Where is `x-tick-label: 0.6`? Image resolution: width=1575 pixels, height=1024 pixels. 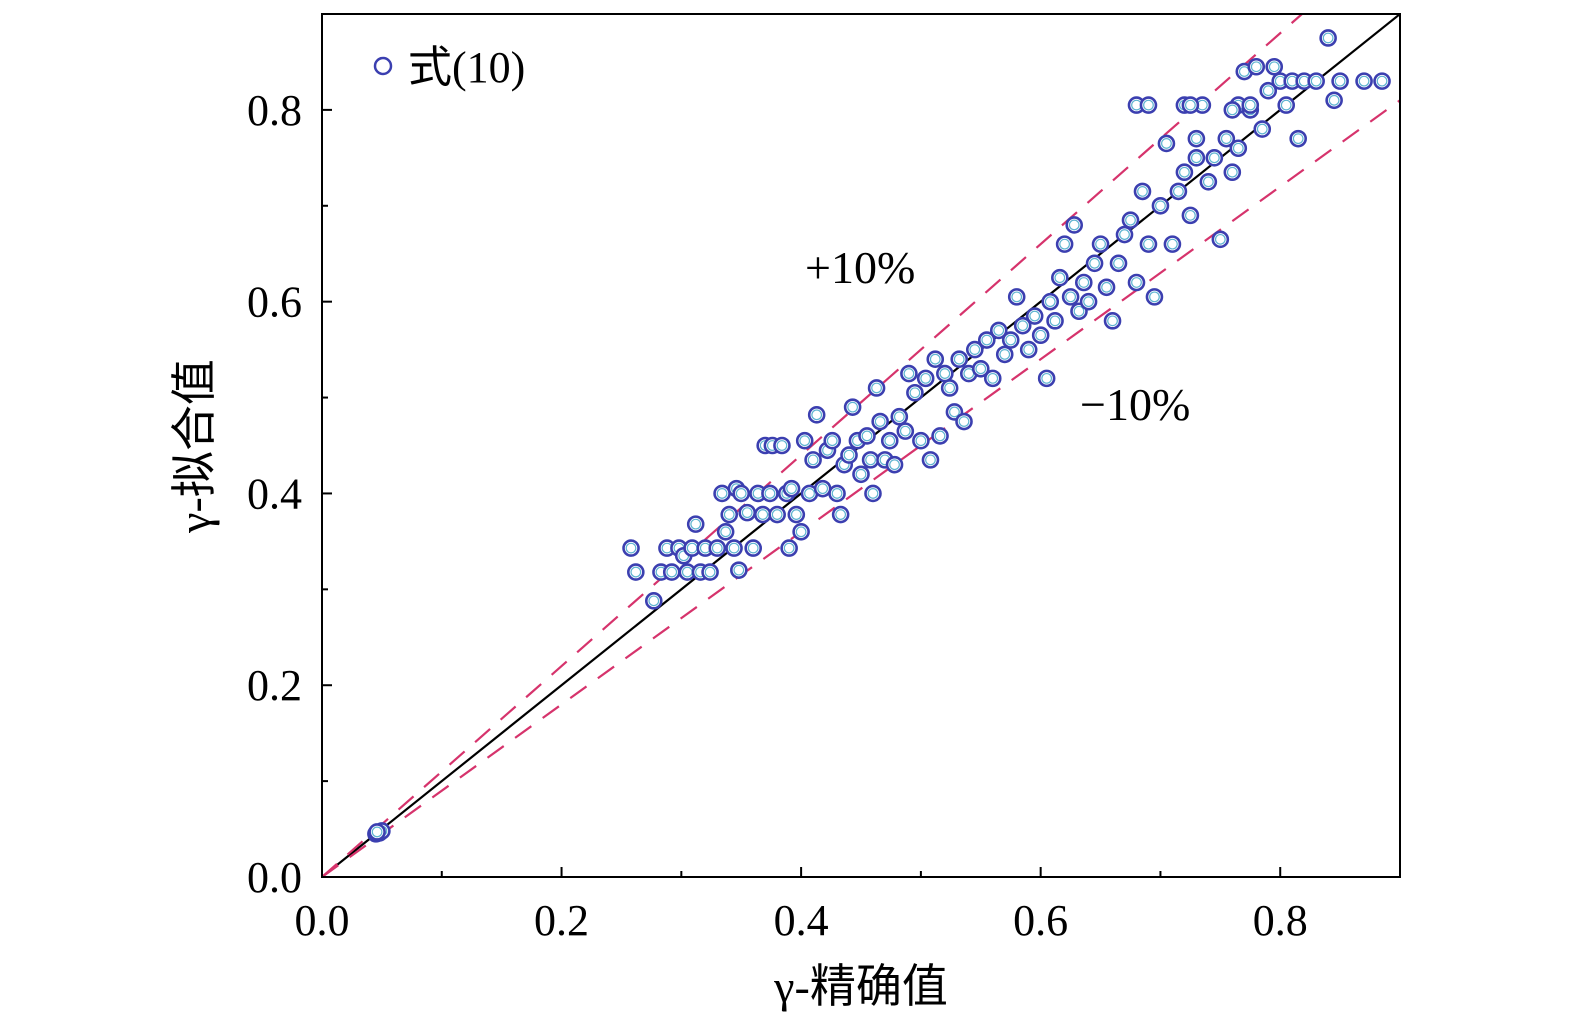
x-tick-label: 0.6 is located at coordinates (1040, 920).